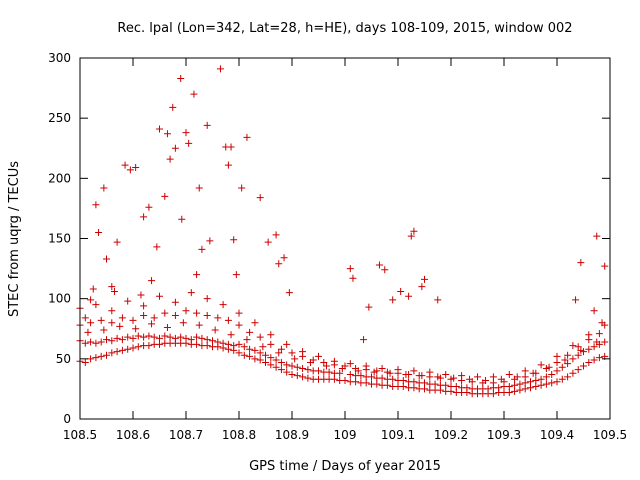 The height and width of the screenshot is (480, 640). I want to click on x-tick-label: 109.3, so click(504, 435).